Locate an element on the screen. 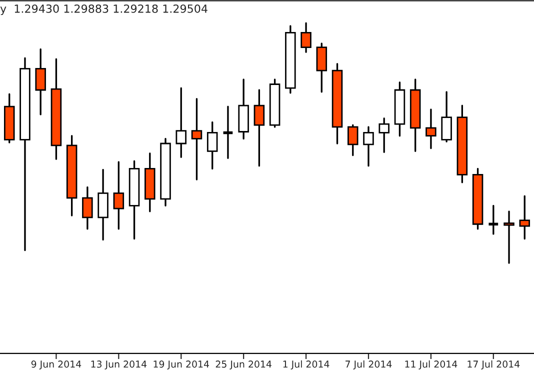 Image resolution: width=534 pixels, height=376 pixels. text: y 1.29430 1.29883 1.29218 1.29504 is located at coordinates (104, 10).